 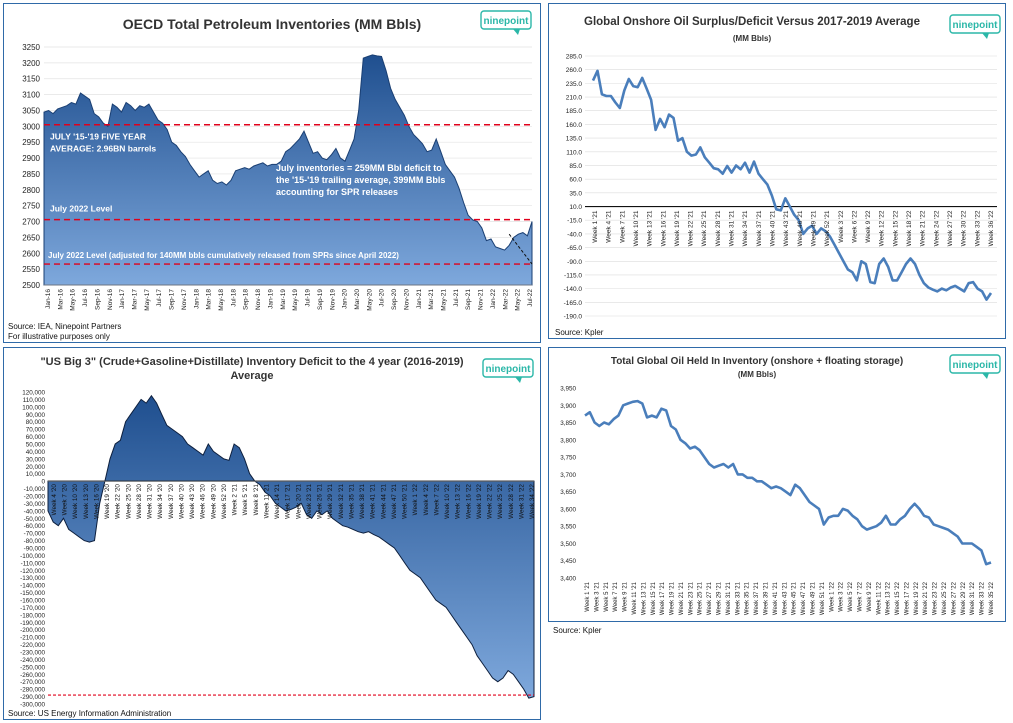 What do you see at coordinates (577, 630) in the screenshot?
I see `global-source: Source: Kpler` at bounding box center [577, 630].